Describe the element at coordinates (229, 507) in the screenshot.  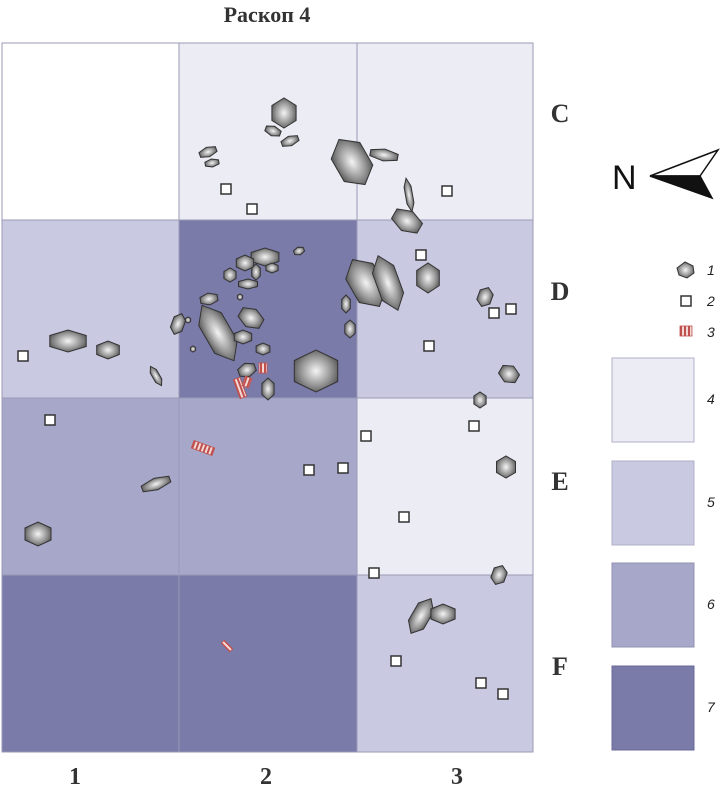
I see `hatched-finds` at that location.